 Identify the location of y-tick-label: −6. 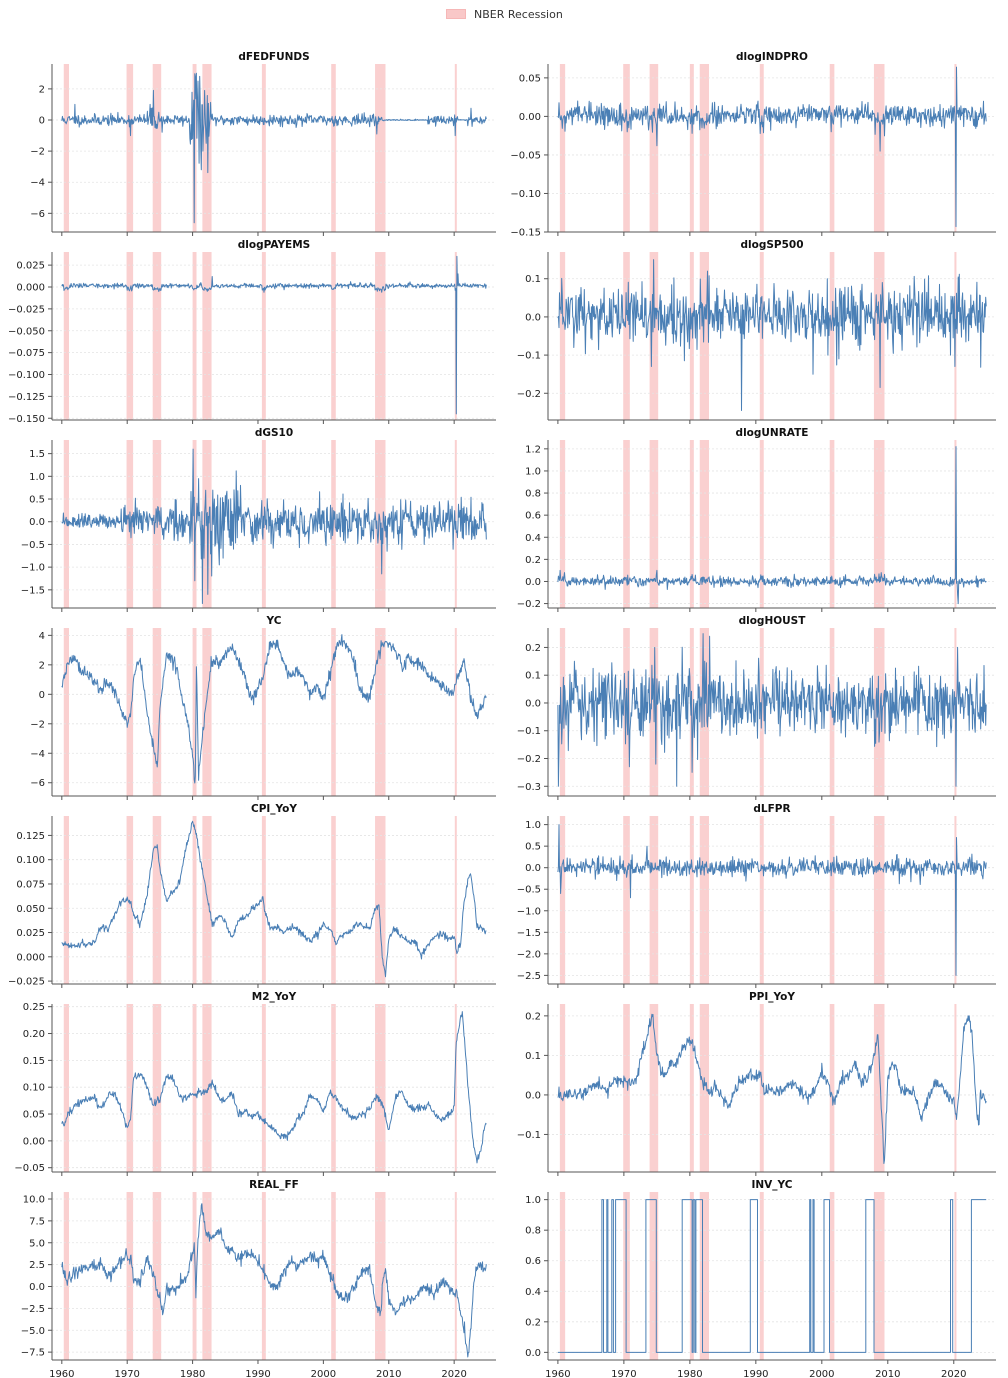
(37, 214).